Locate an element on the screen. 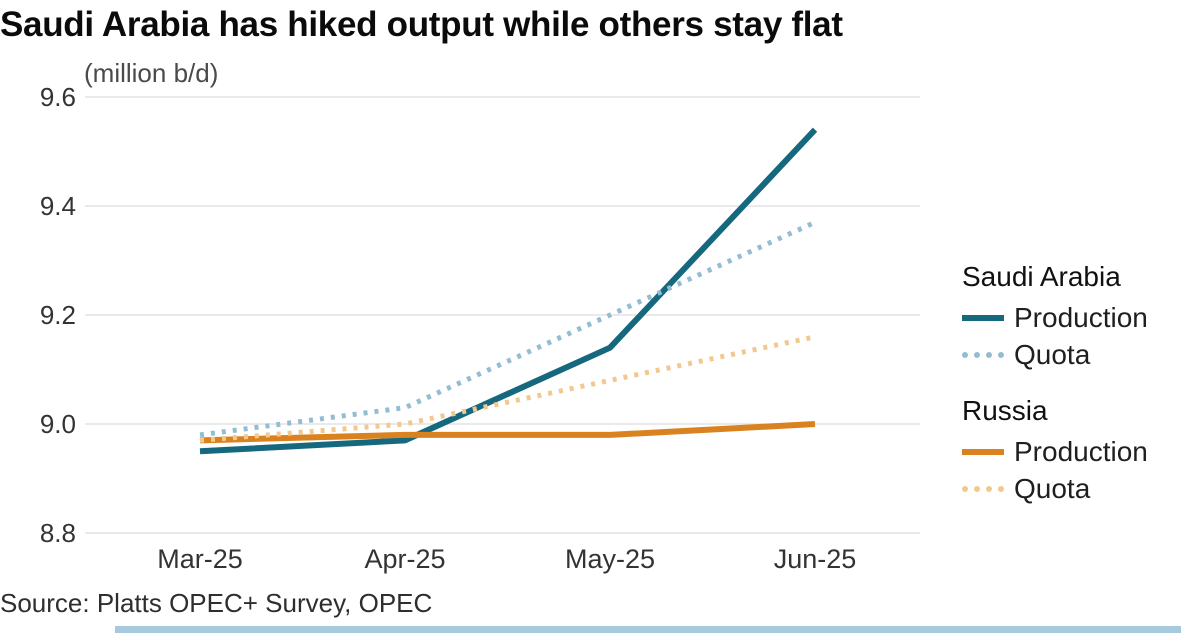  y-axis-tick-label: 9.2 is located at coordinates (57, 315).